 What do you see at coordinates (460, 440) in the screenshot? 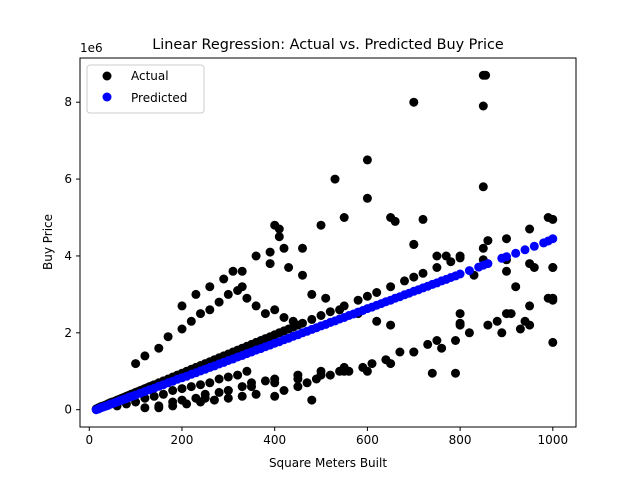
I see `x-tick-label: 800` at bounding box center [460, 440].